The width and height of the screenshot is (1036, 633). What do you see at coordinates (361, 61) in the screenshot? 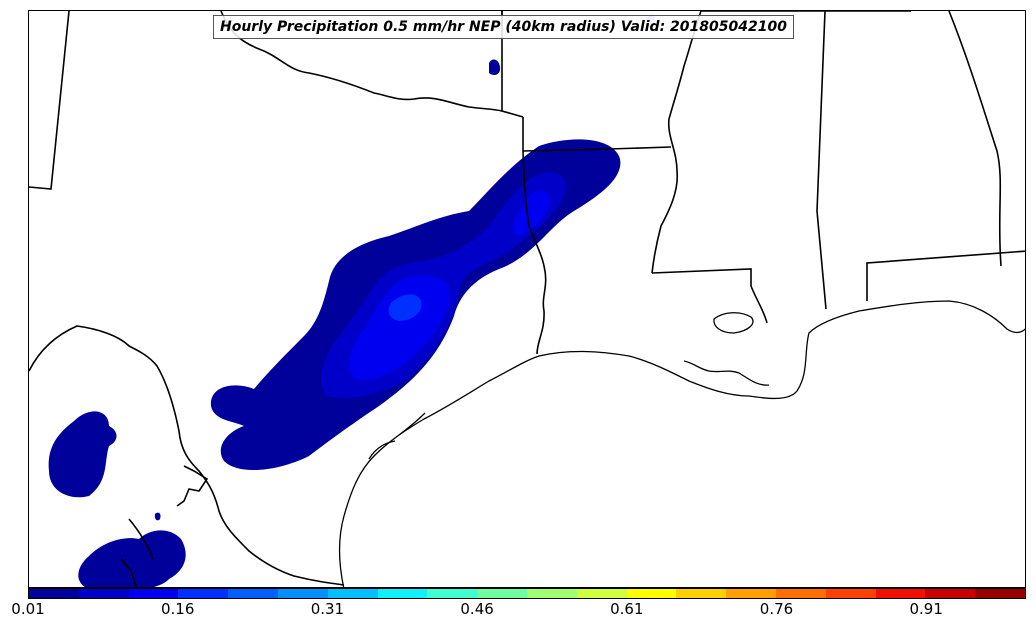
I see `state-line-red-river` at bounding box center [361, 61].